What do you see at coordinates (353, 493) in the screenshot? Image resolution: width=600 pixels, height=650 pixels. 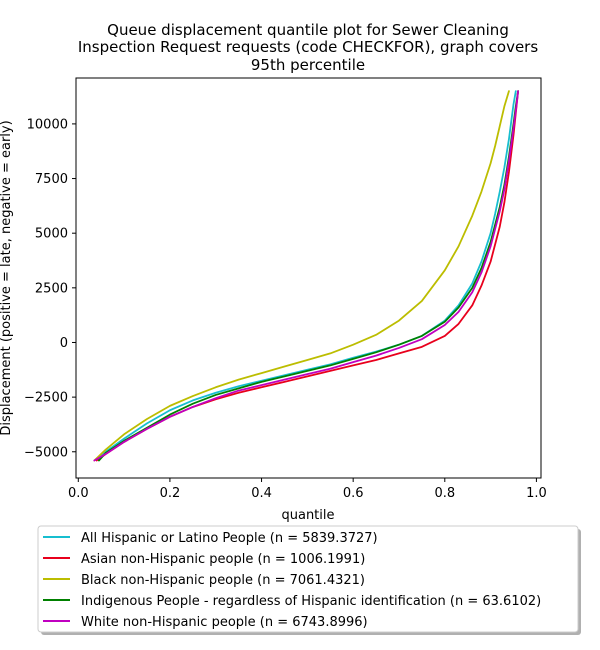 I see `x-tick-label: 0.6` at bounding box center [353, 493].